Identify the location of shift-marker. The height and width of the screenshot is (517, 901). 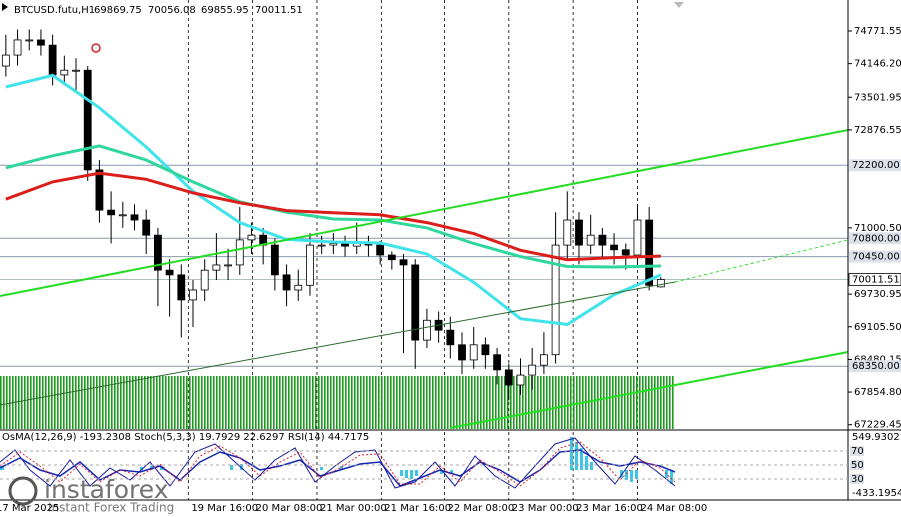
(679, 5).